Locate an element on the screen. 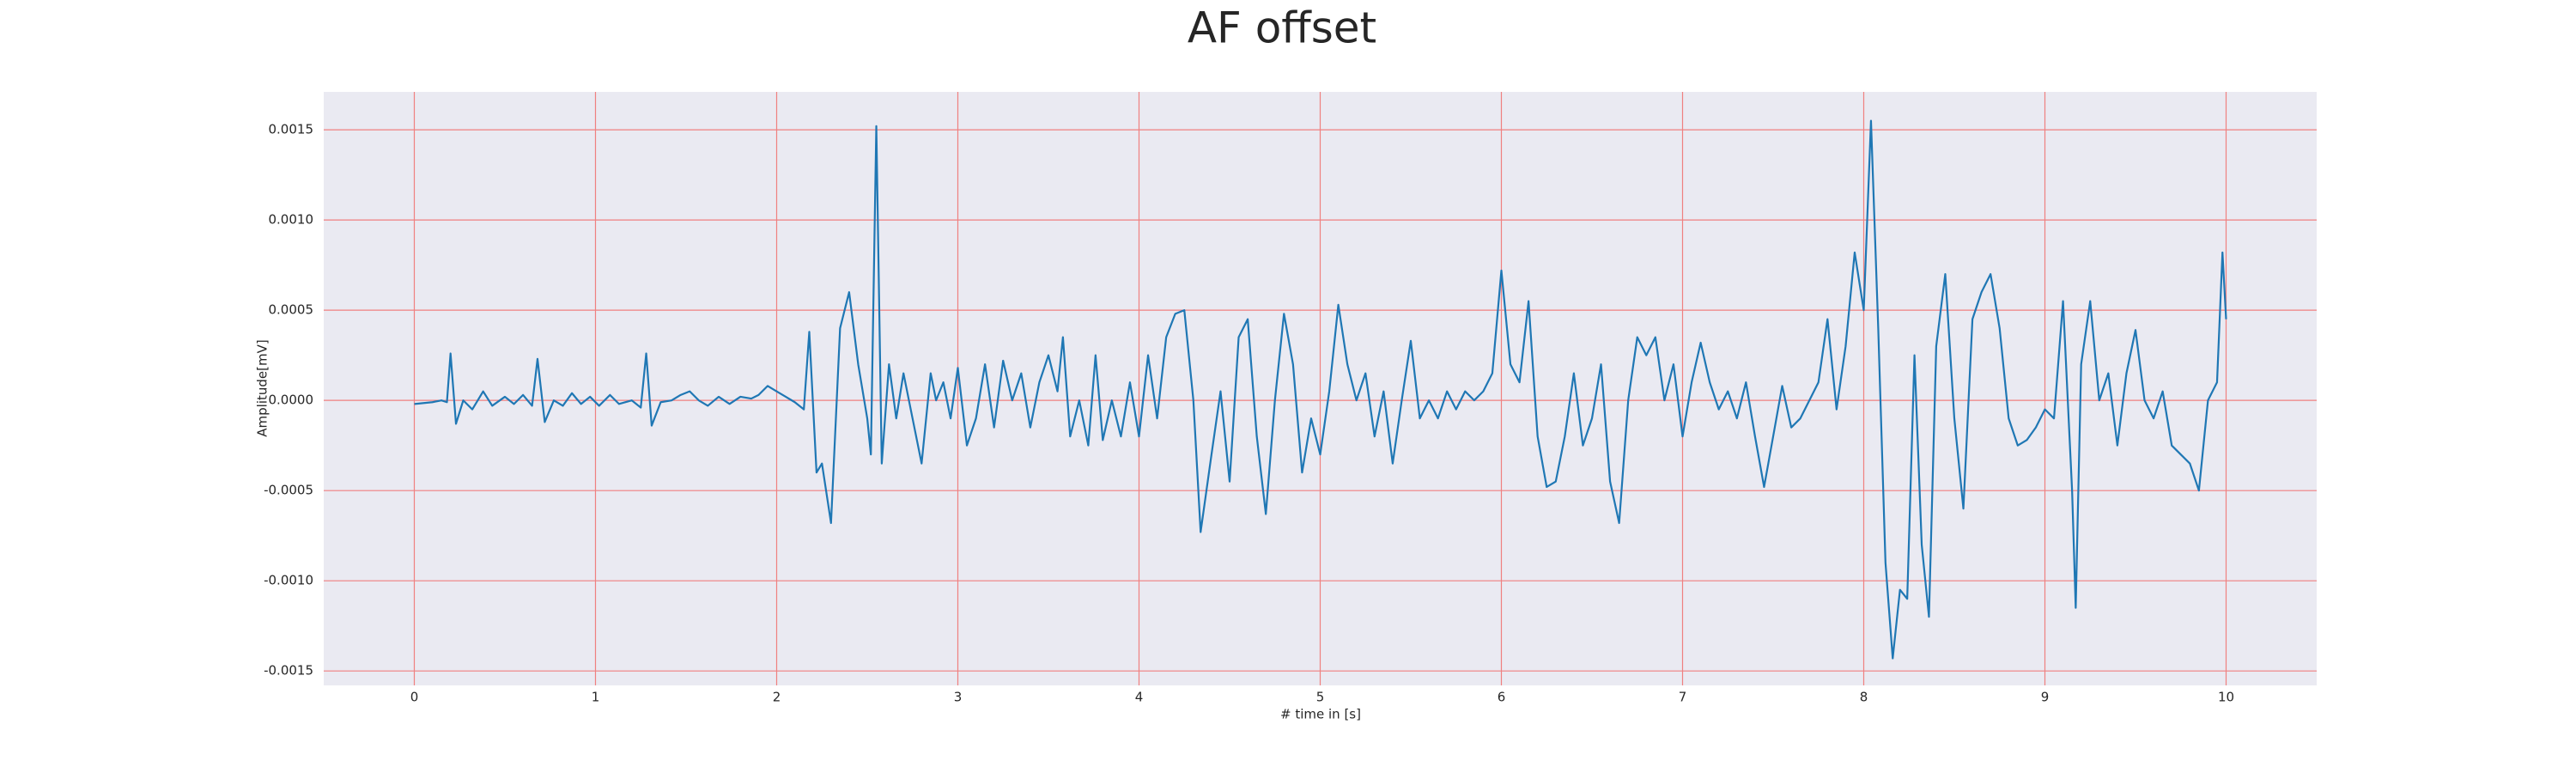  x-tick-label: 9 is located at coordinates (2046, 697).